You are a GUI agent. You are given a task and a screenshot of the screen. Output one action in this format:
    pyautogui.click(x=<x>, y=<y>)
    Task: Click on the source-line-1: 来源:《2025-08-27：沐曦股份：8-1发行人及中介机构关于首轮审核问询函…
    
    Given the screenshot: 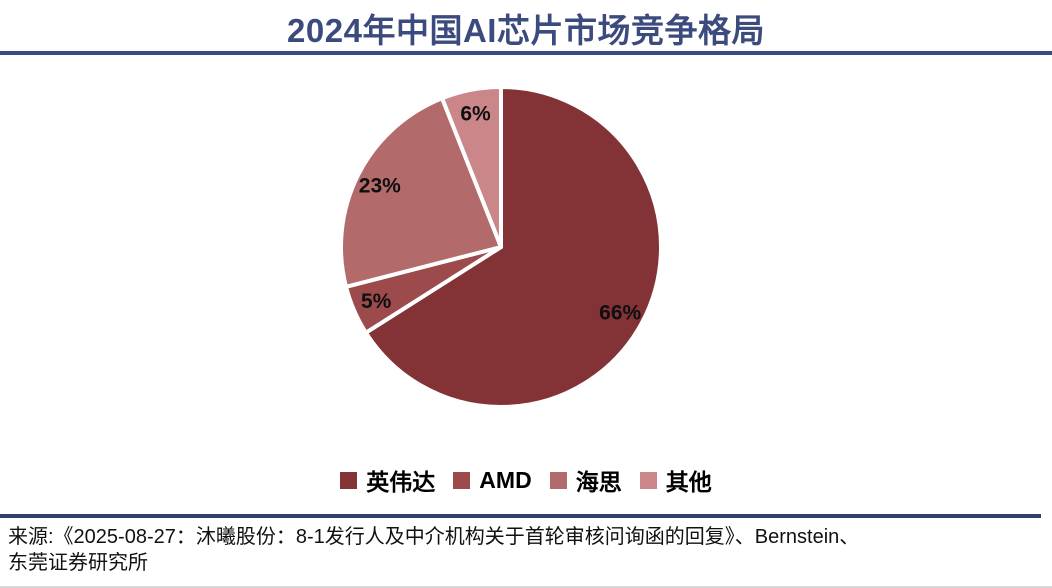 What is the action you would take?
    pyautogui.click(x=434, y=537)
    